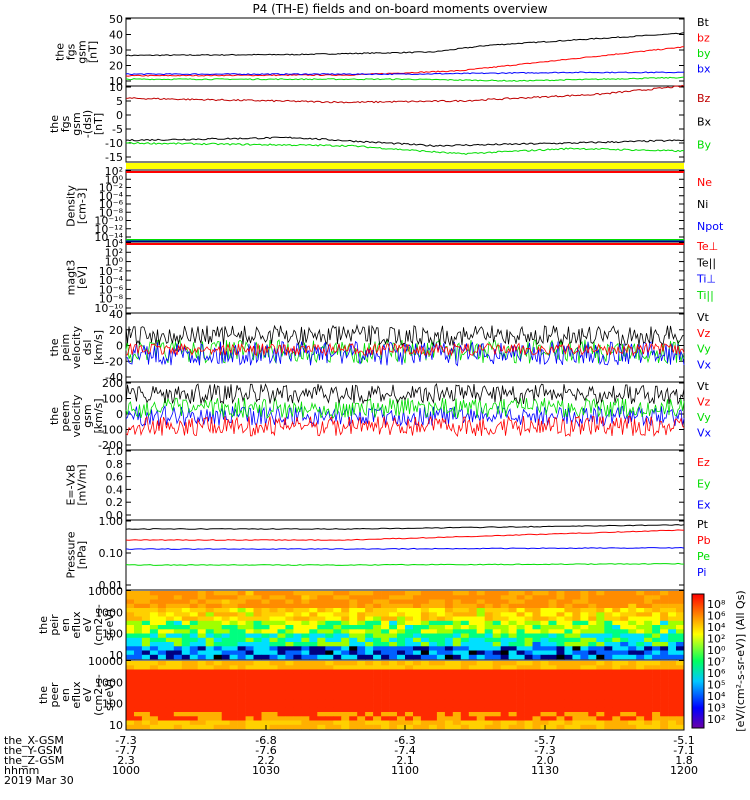 This screenshot has height=800, width=750. Describe the element at coordinates (704, 433) in the screenshot. I see `legend-vx: Vx` at that location.